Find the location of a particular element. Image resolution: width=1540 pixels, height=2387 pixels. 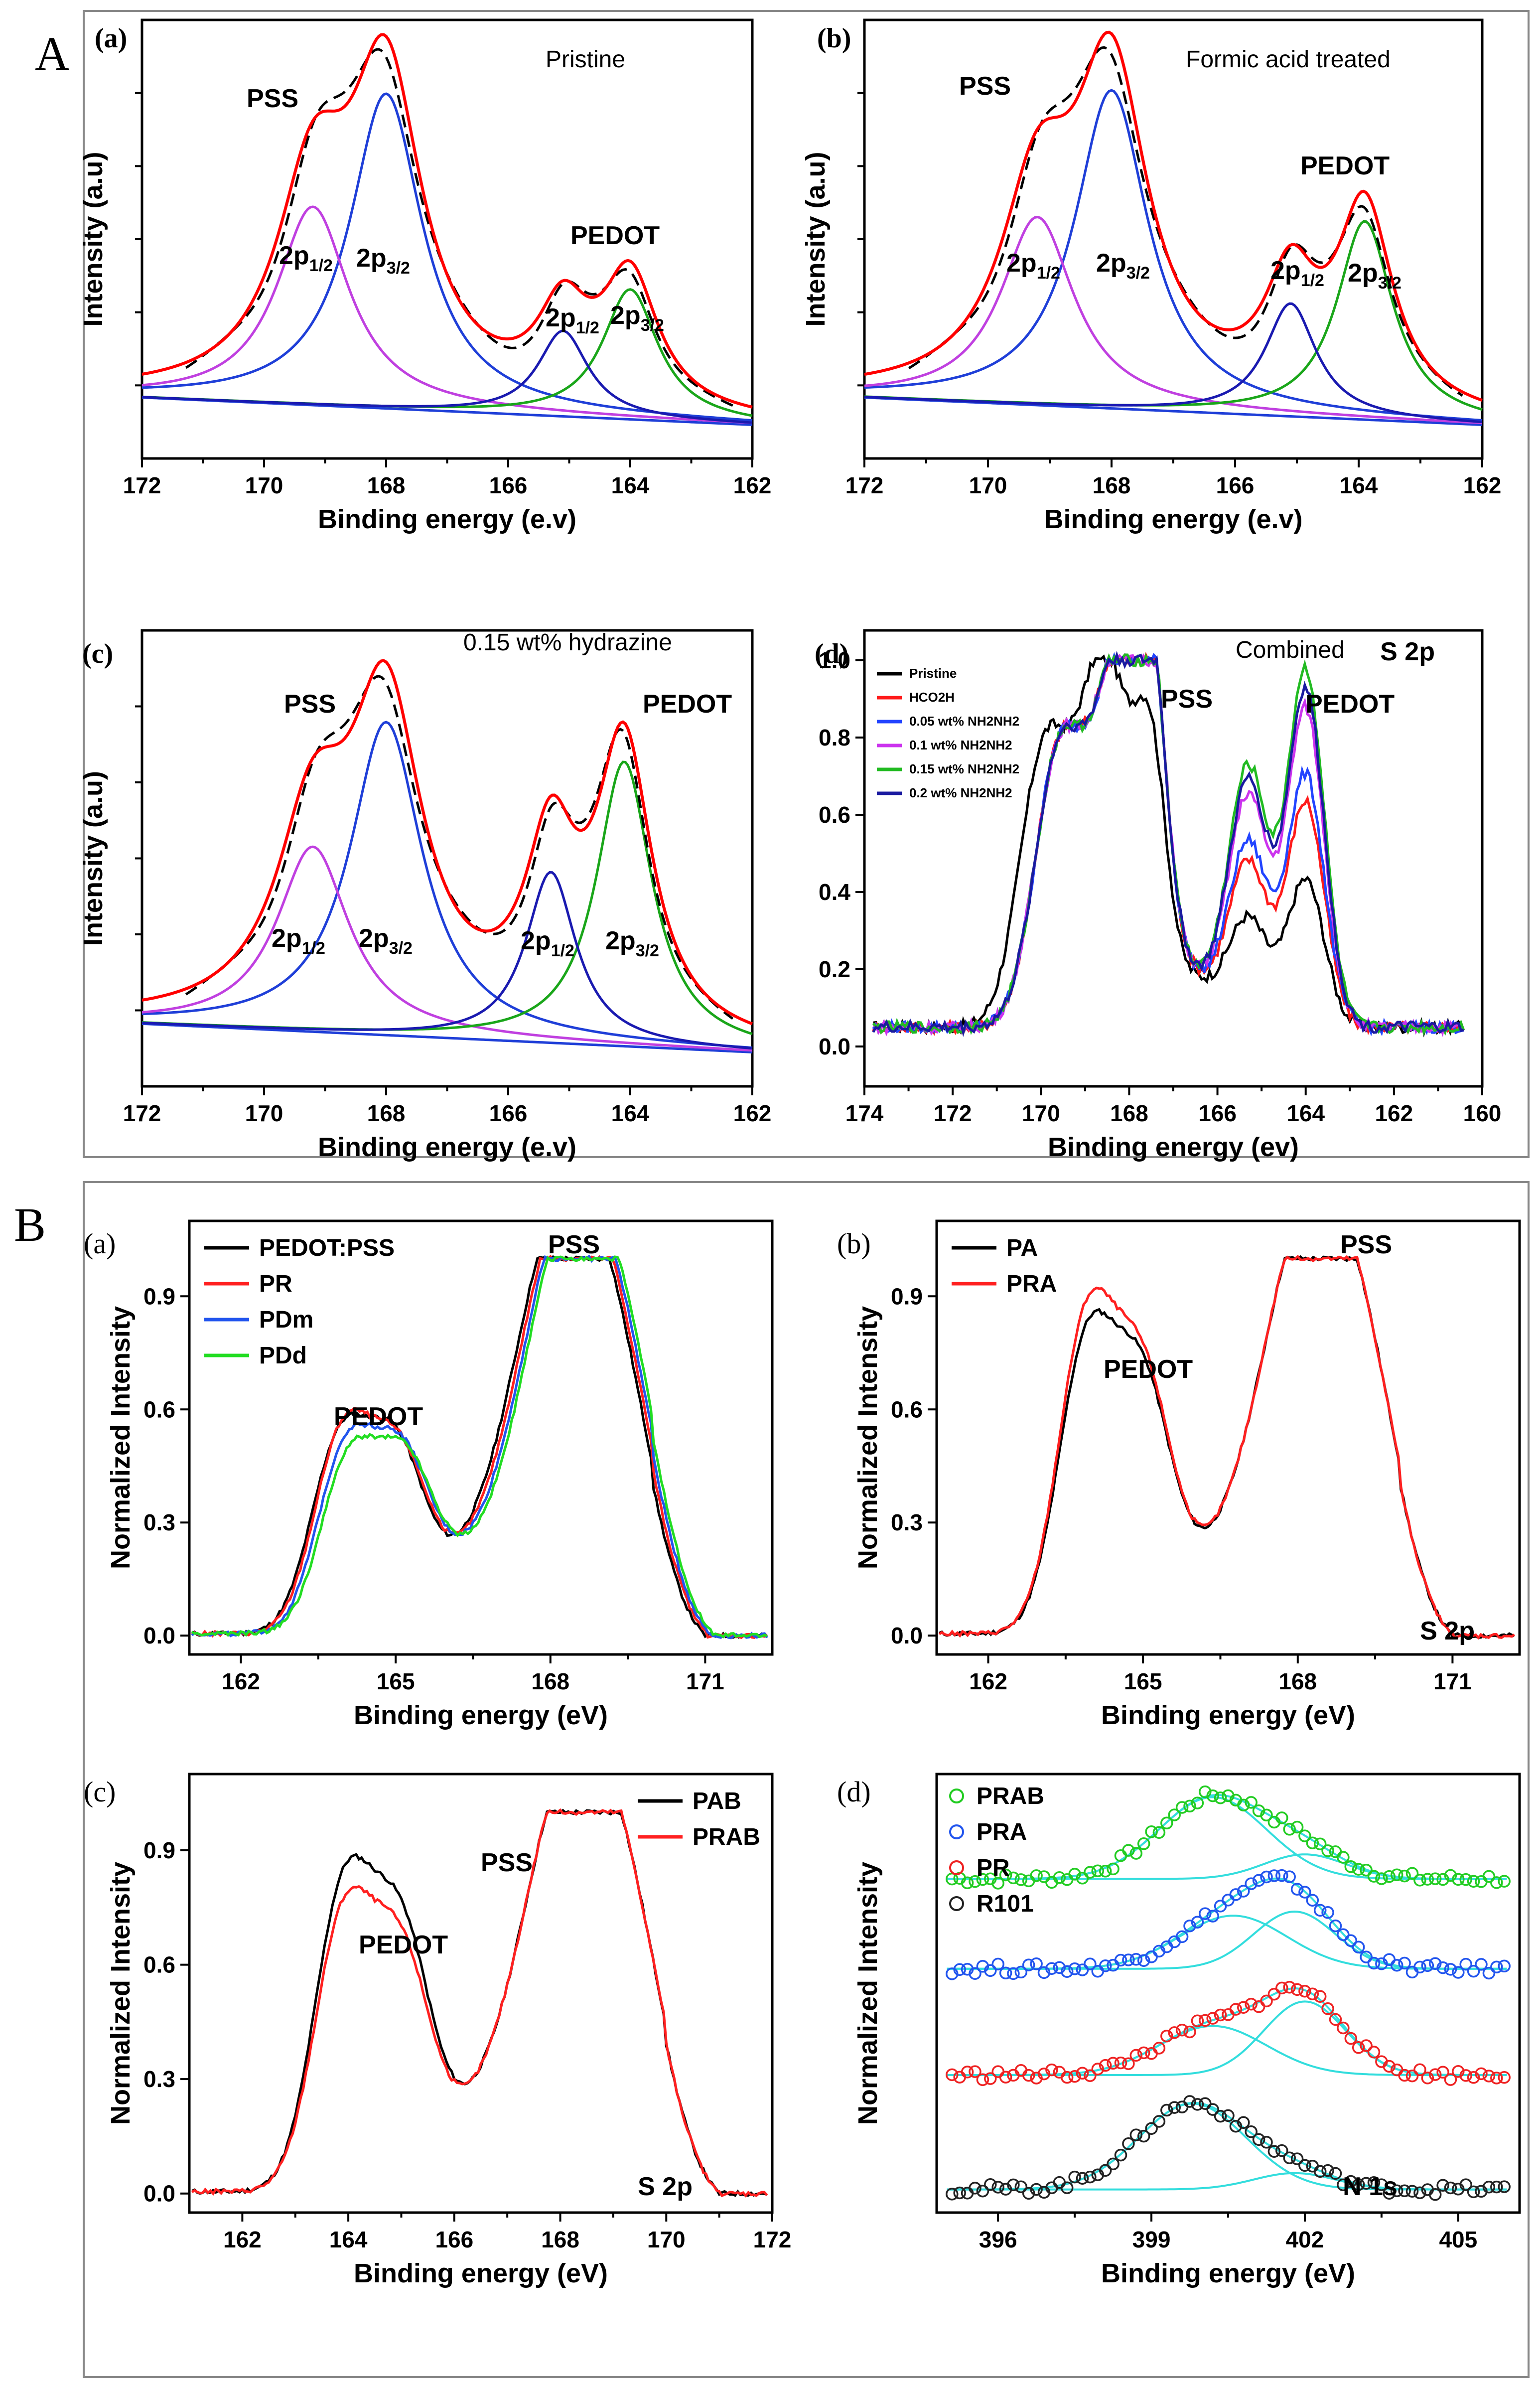

series-line-pedot-pss is located at coordinates (479, 1447).